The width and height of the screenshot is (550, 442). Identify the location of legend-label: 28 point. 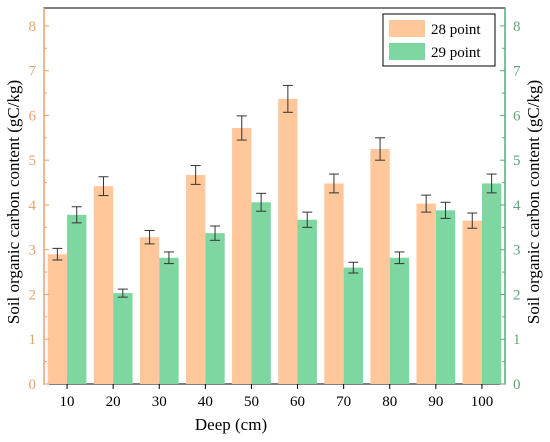
(456, 30).